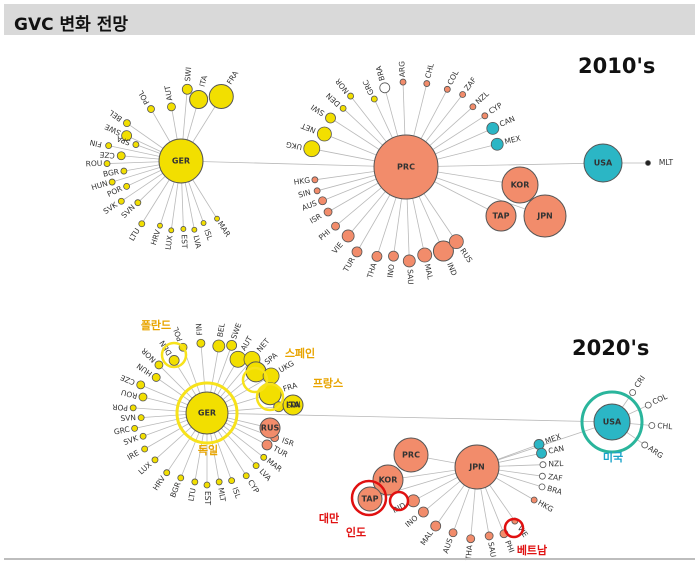  What do you see at coordinates (542, 476) in the screenshot?
I see `jpn2020-node-zaf` at bounding box center [542, 476].